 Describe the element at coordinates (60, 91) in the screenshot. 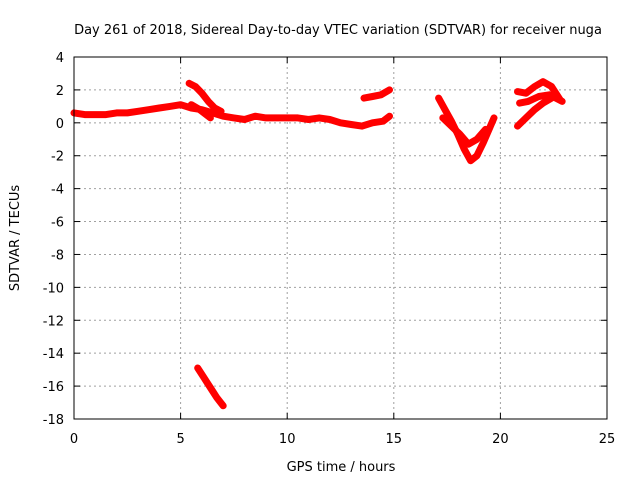

I see `y-tick-label: 2` at that location.